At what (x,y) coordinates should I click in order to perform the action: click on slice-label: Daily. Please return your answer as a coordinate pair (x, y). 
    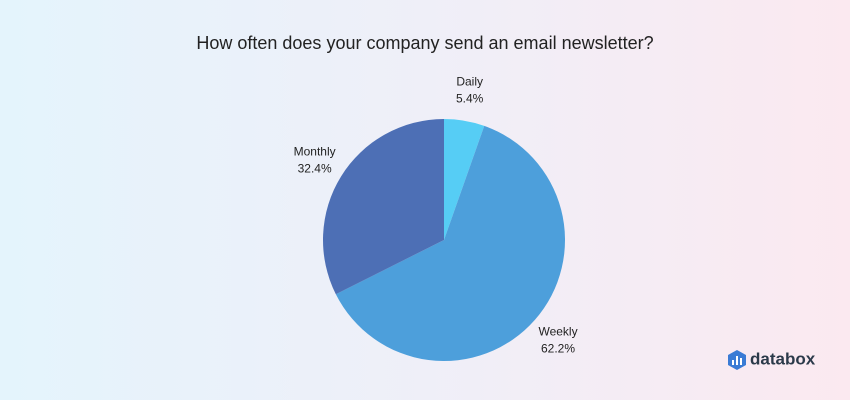
    Looking at the image, I should click on (469, 81).